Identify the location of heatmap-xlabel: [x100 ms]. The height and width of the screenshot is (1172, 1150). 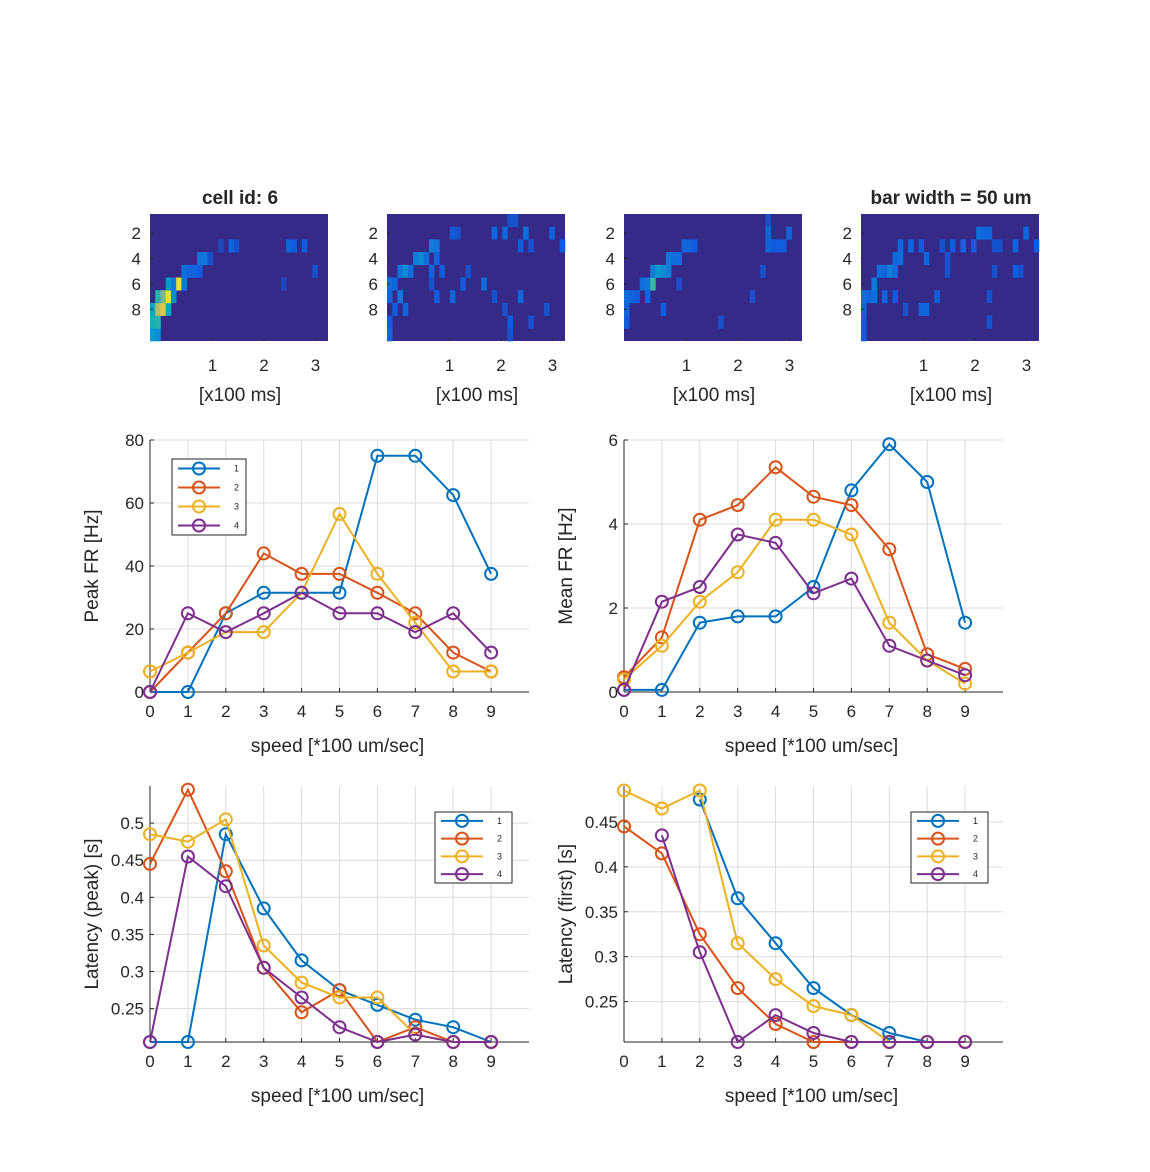
(714, 395).